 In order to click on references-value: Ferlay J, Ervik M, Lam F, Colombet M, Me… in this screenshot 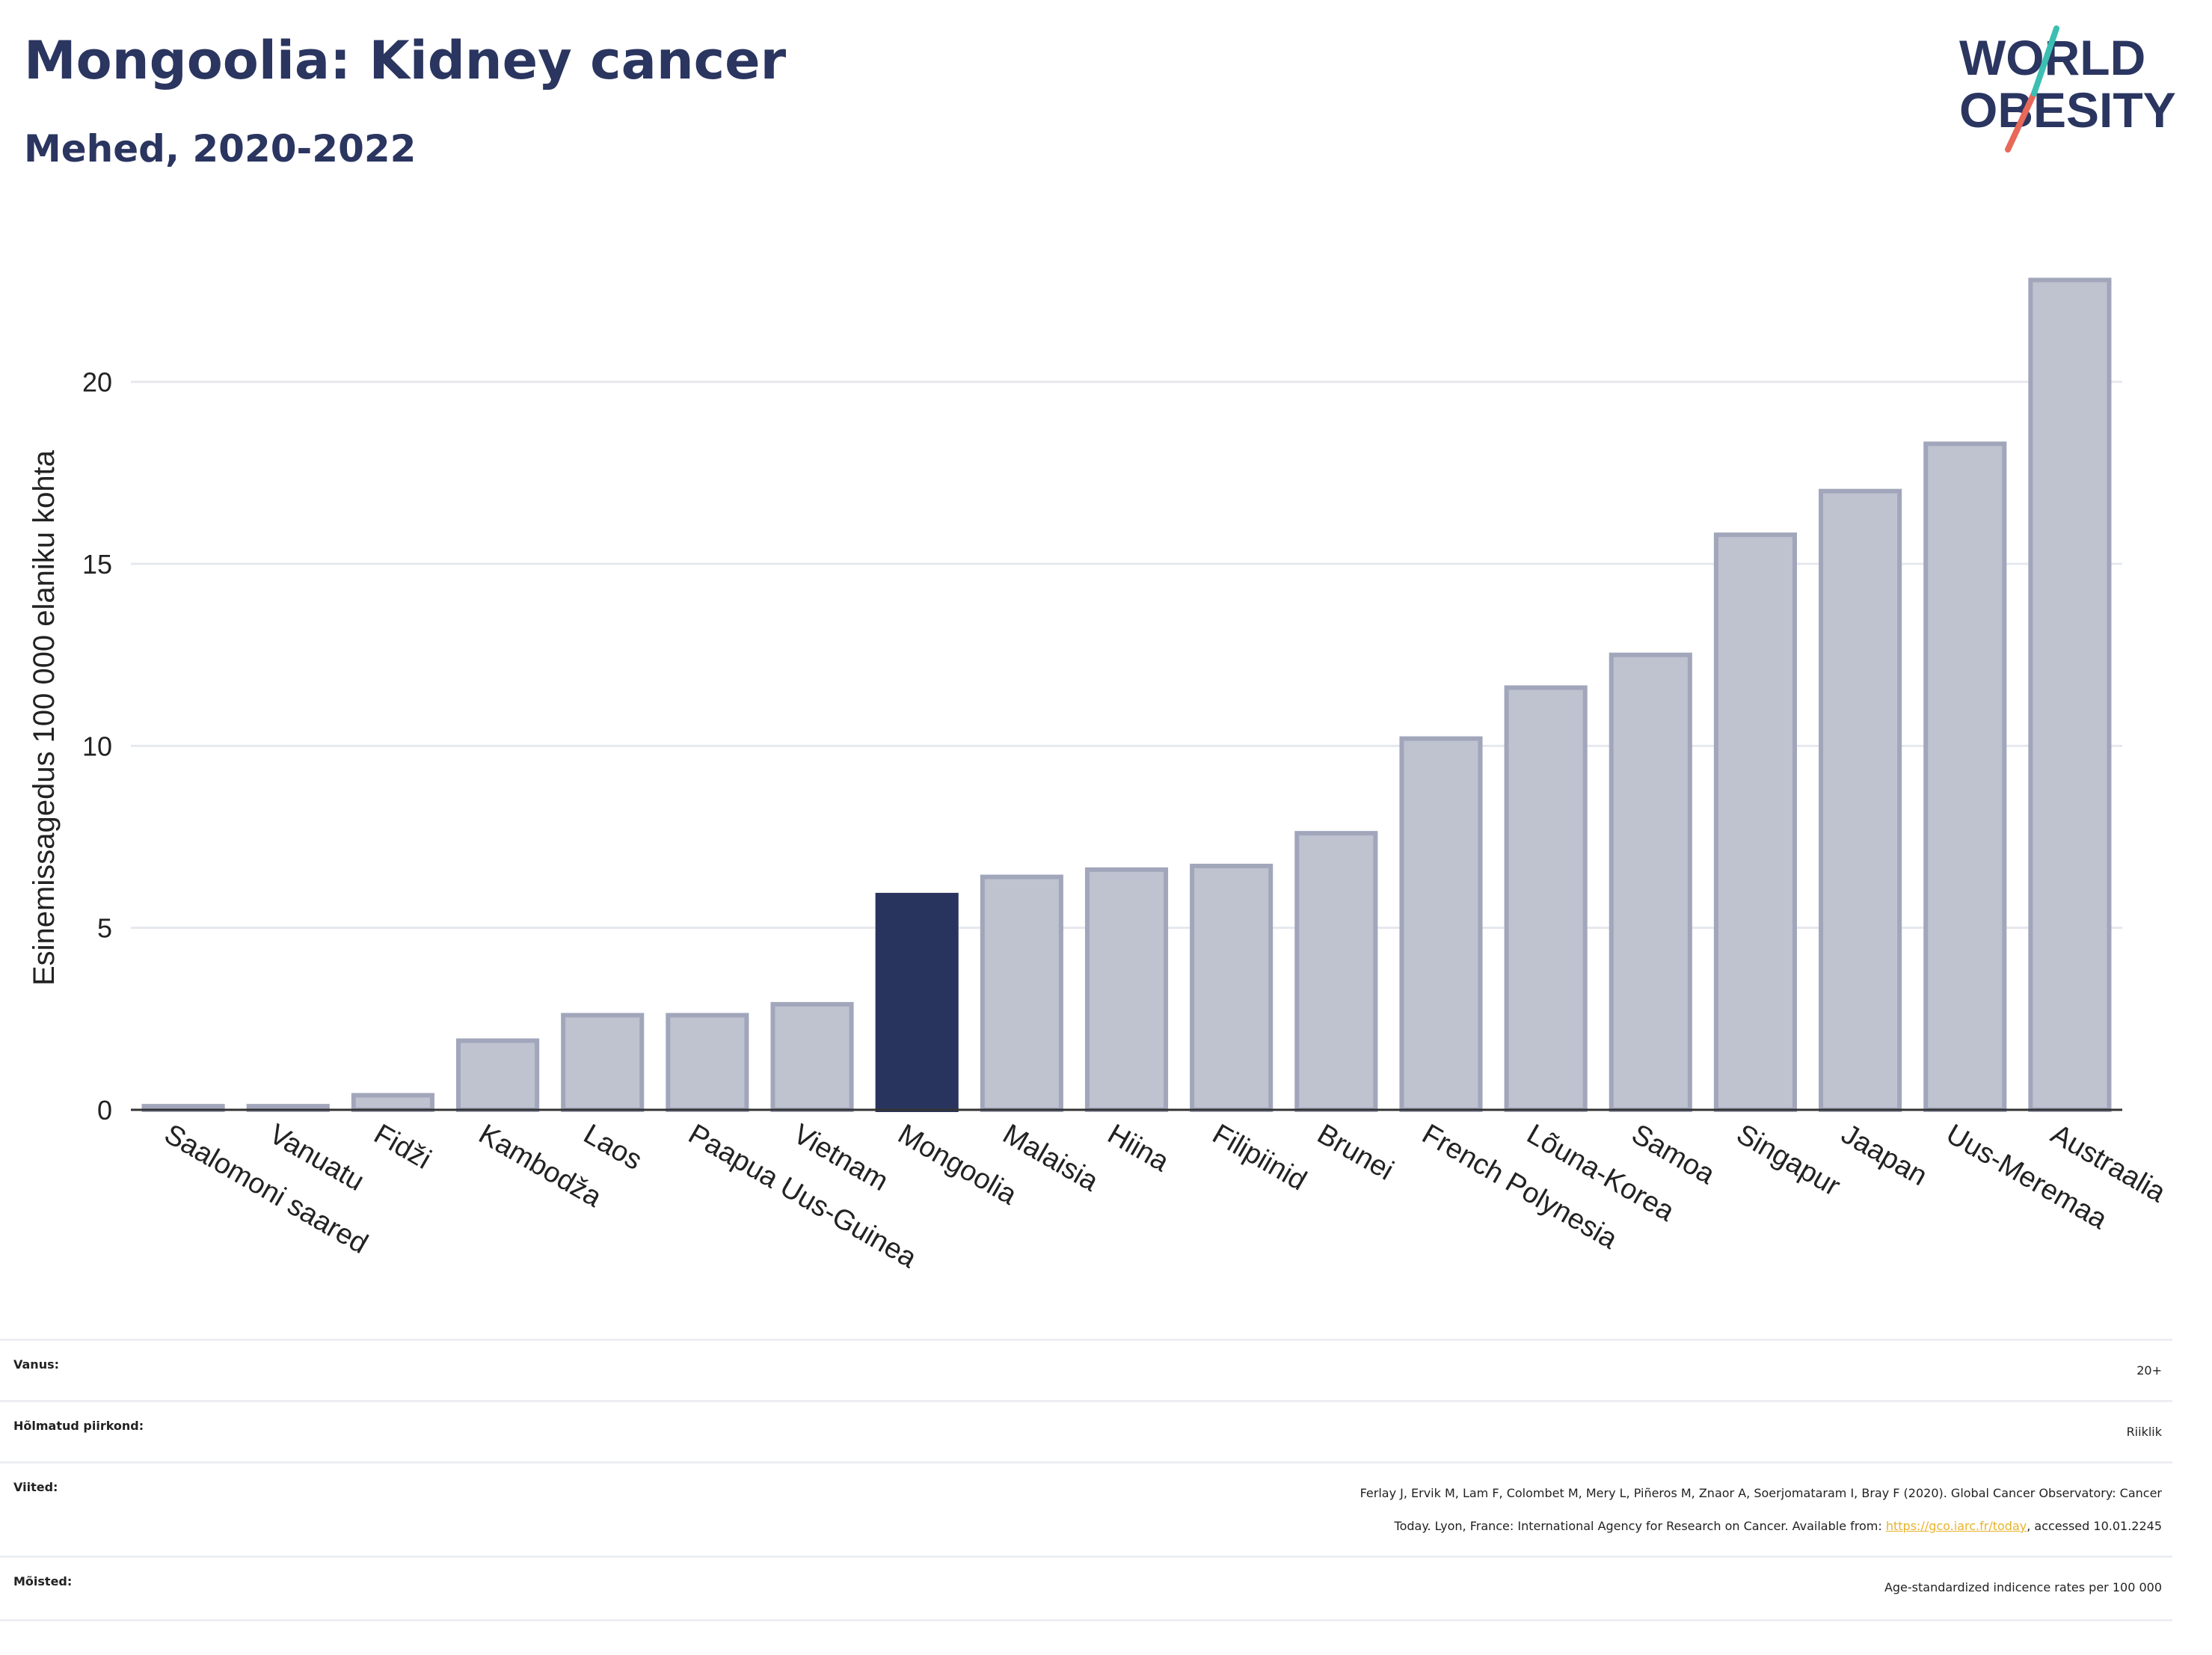, I will do `click(1264, 1510)`.